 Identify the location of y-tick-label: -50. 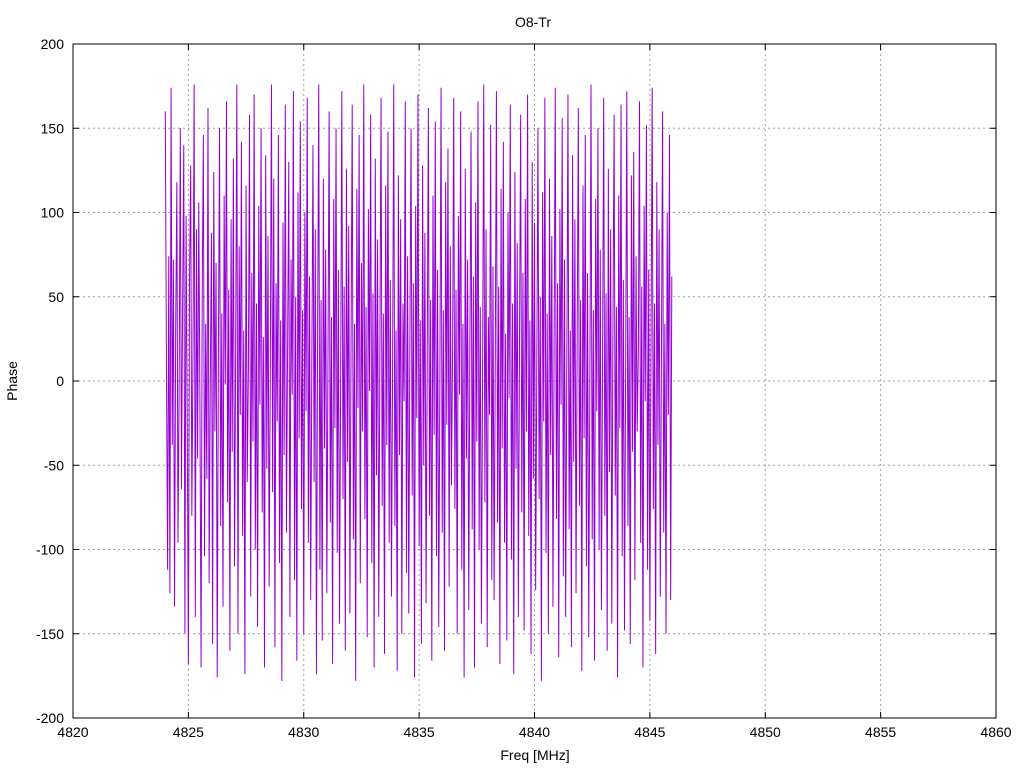
(54, 465).